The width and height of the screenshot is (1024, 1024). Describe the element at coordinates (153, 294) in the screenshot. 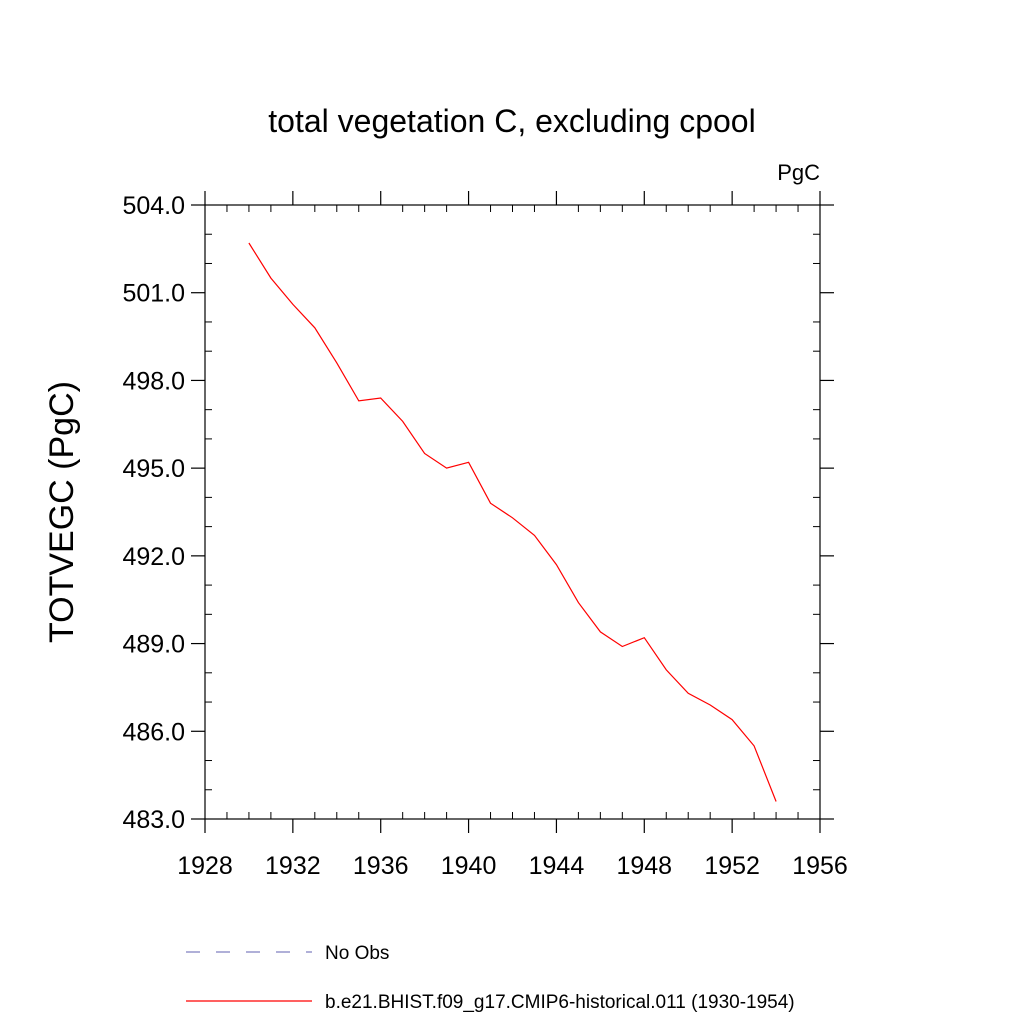

I see `y-tick-label: 501.0` at that location.